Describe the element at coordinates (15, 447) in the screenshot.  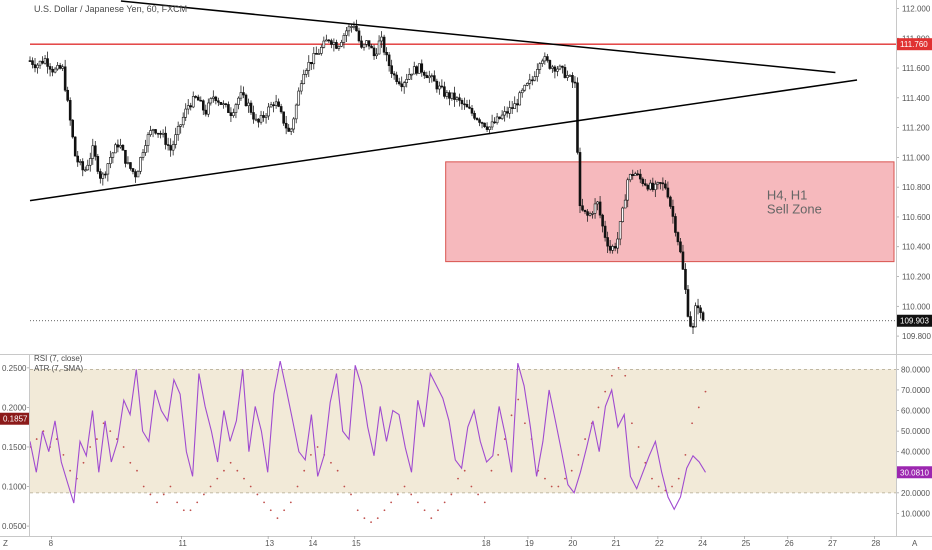
I see `atr-axis: 0.2500 0.2000 0.1500 0.1000 0.0500 0.1857` at that location.